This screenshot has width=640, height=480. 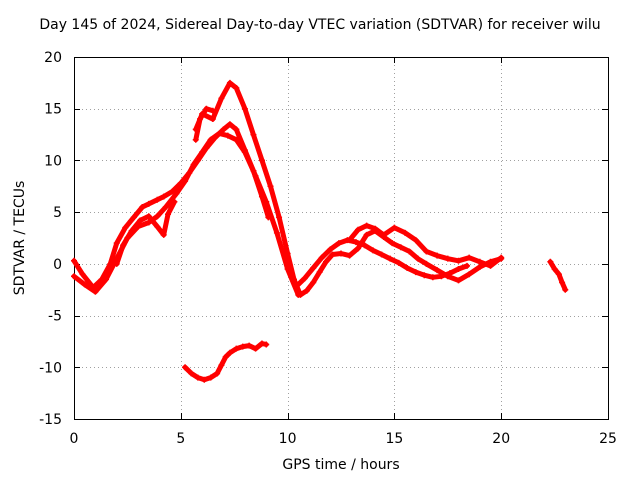 I want to click on series-track-h, so click(x=226, y=361).